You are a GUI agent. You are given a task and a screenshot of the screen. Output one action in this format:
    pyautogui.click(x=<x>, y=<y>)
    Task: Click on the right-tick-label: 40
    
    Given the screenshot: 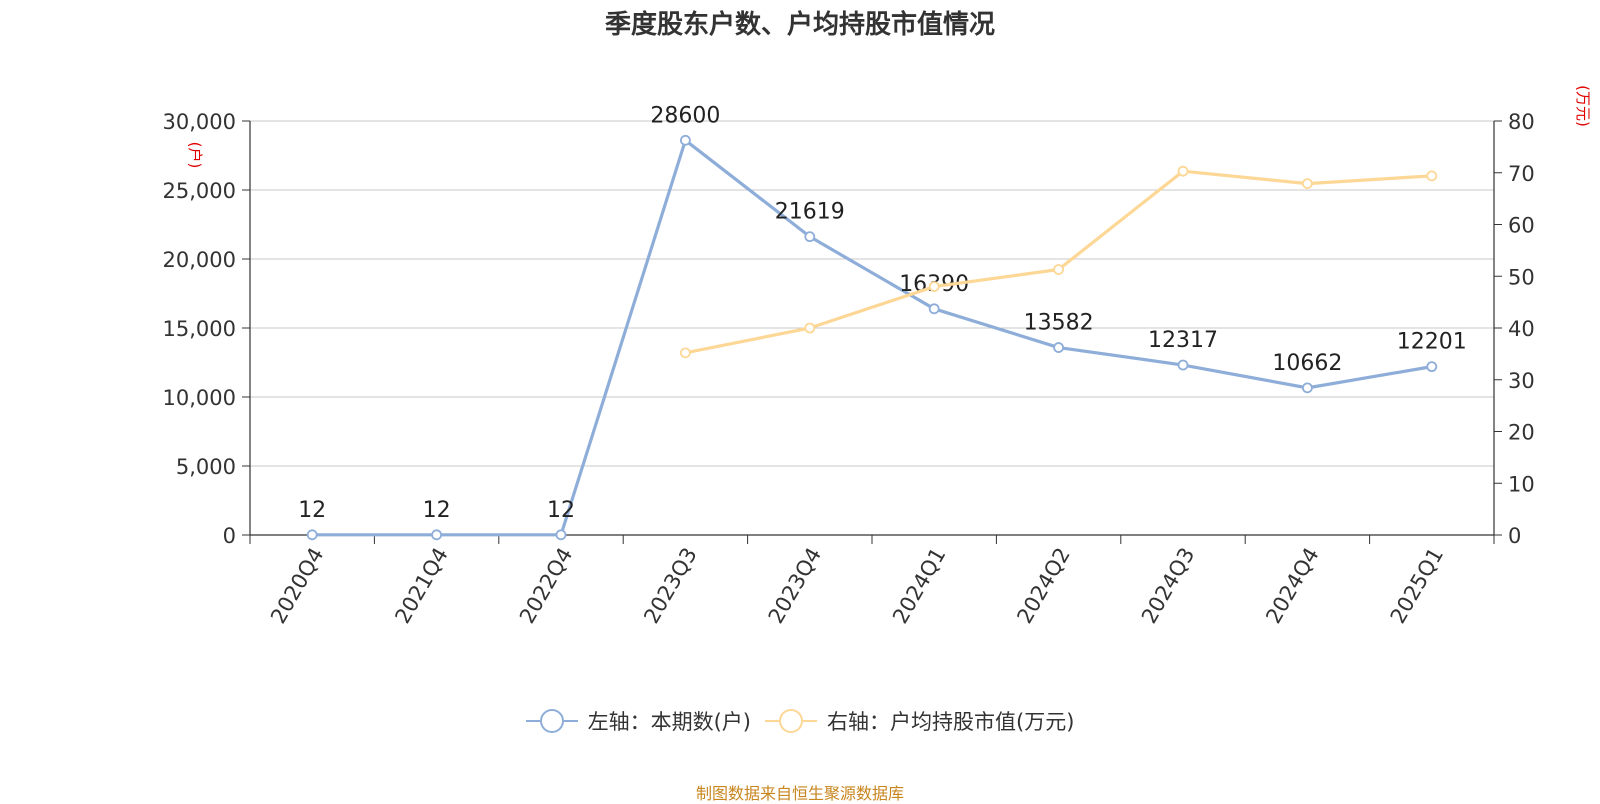 What is the action you would take?
    pyautogui.click(x=1521, y=329)
    